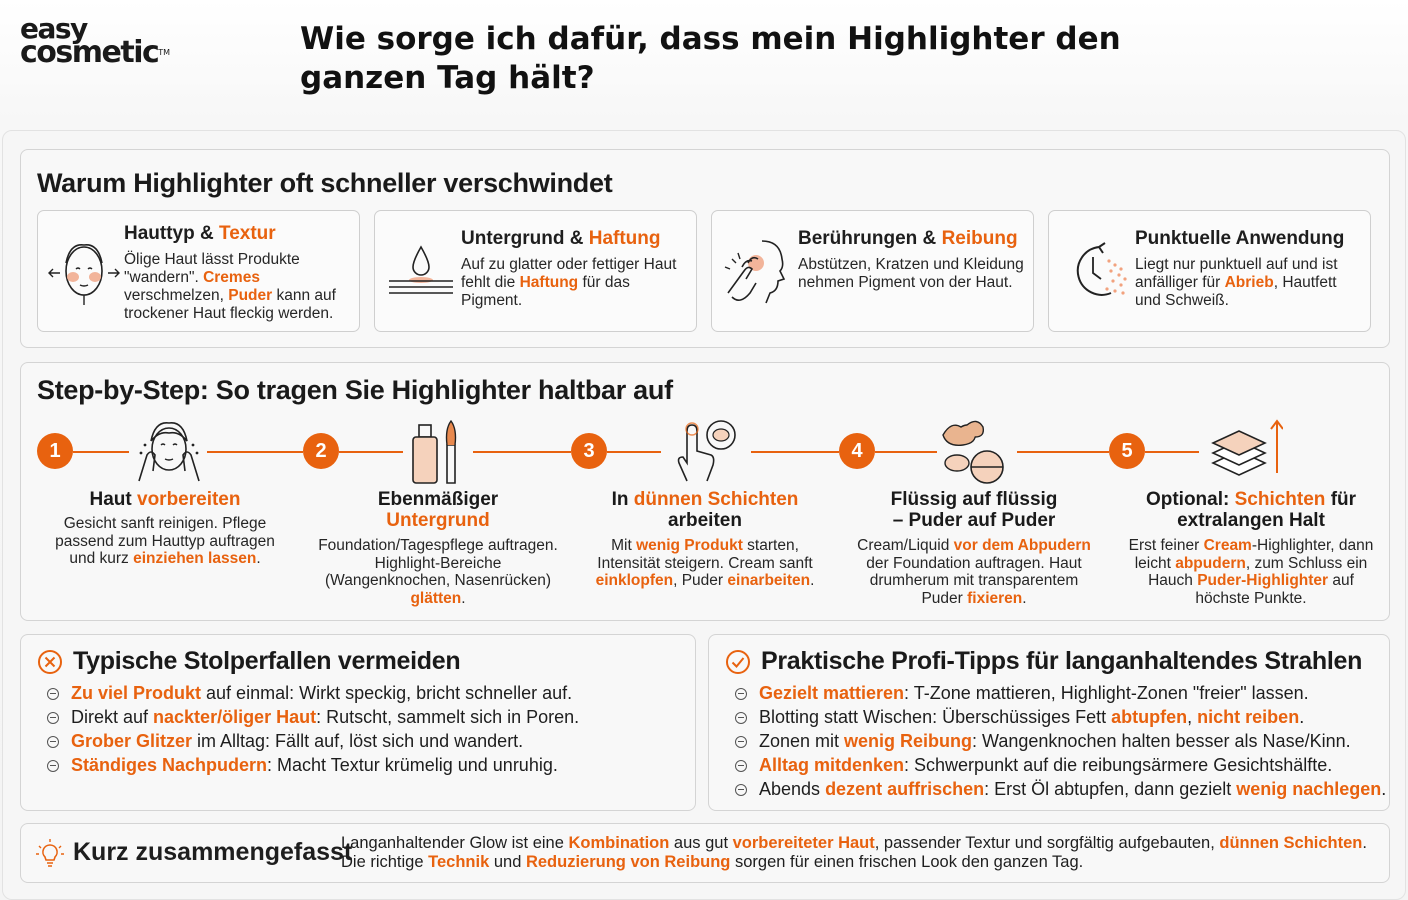 Image resolution: width=1408 pixels, height=900 pixels. Describe the element at coordinates (438, 520) in the screenshot. I see `highlight-text: Untergrund` at that location.